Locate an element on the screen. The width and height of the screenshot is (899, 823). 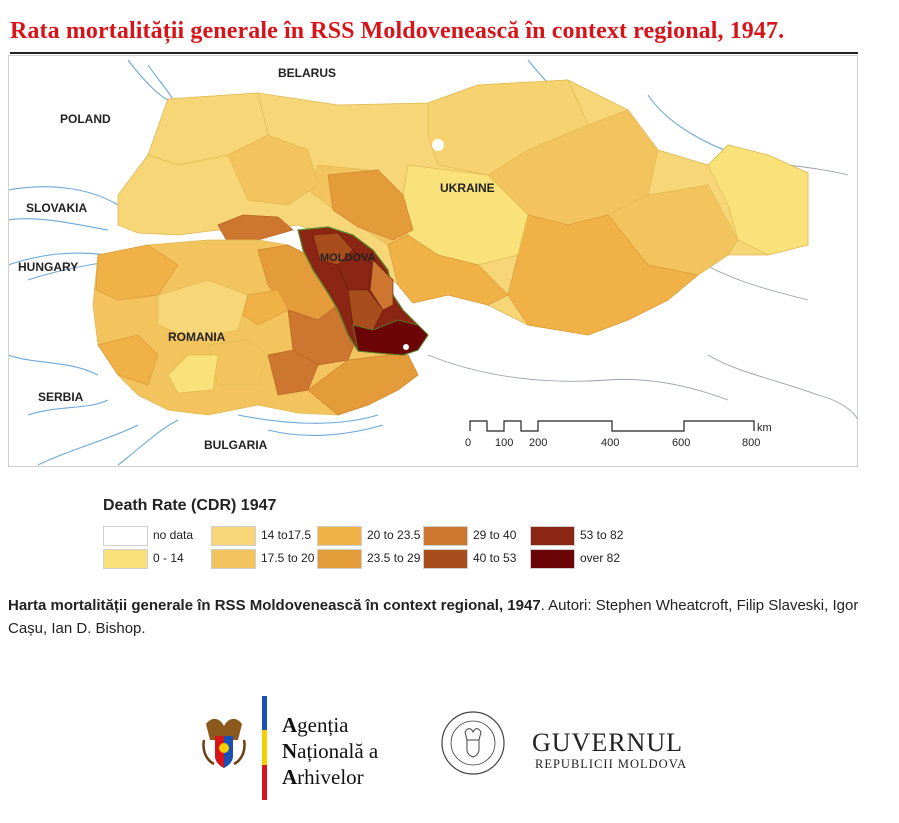
label-belarus: BELARUS is located at coordinates (307, 73).